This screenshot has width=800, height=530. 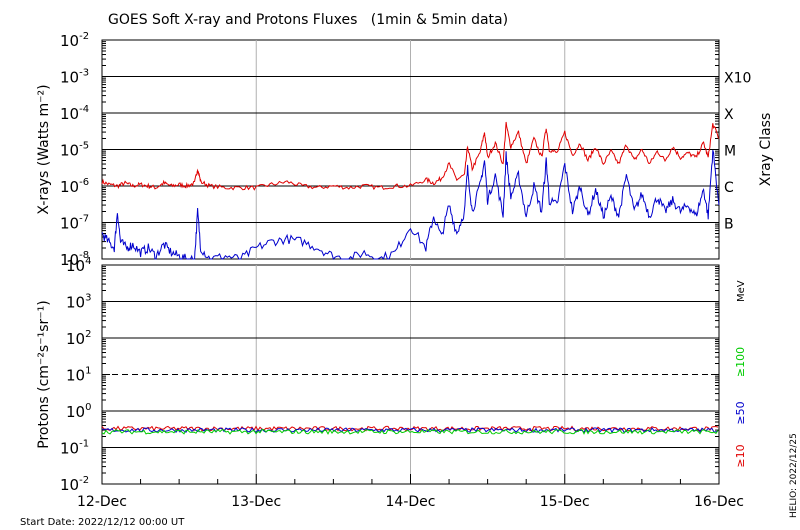 I want to click on y-tick-label: 10⁻⁵, so click(x=74, y=150).